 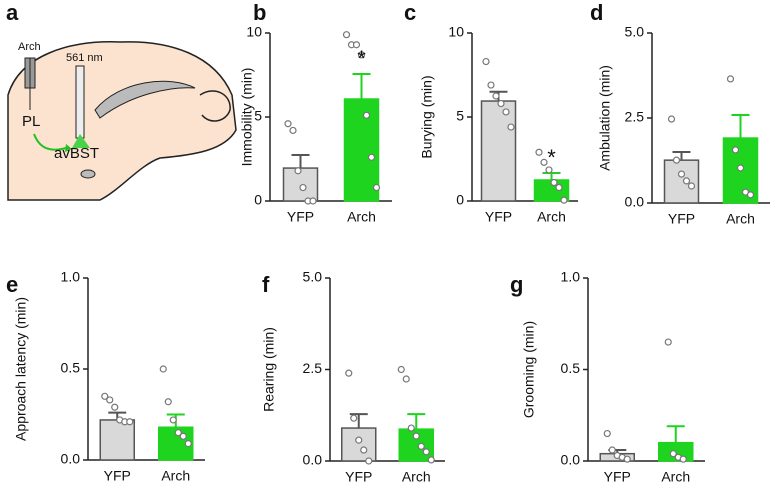 I want to click on optic-fiber, so click(x=80, y=102).